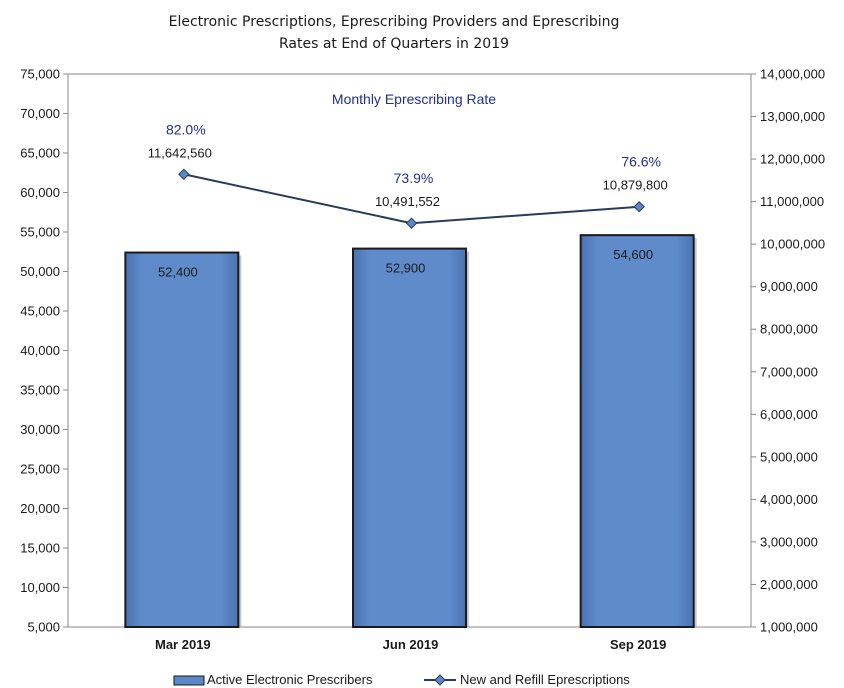 The height and width of the screenshot is (688, 844). What do you see at coordinates (789, 329) in the screenshot?
I see `right-axis-tick-label: 8,000,000` at bounding box center [789, 329].